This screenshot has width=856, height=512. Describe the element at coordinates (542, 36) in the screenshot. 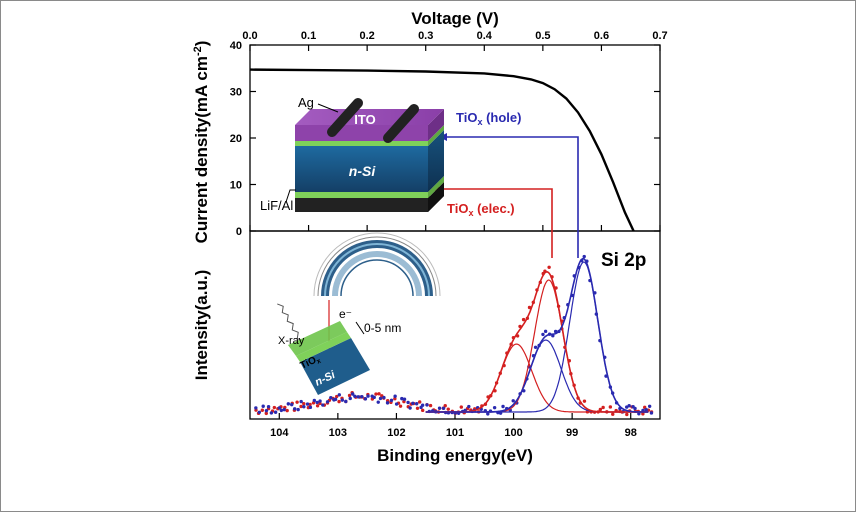

I see `voltage-tick-label: 0.5` at that location.